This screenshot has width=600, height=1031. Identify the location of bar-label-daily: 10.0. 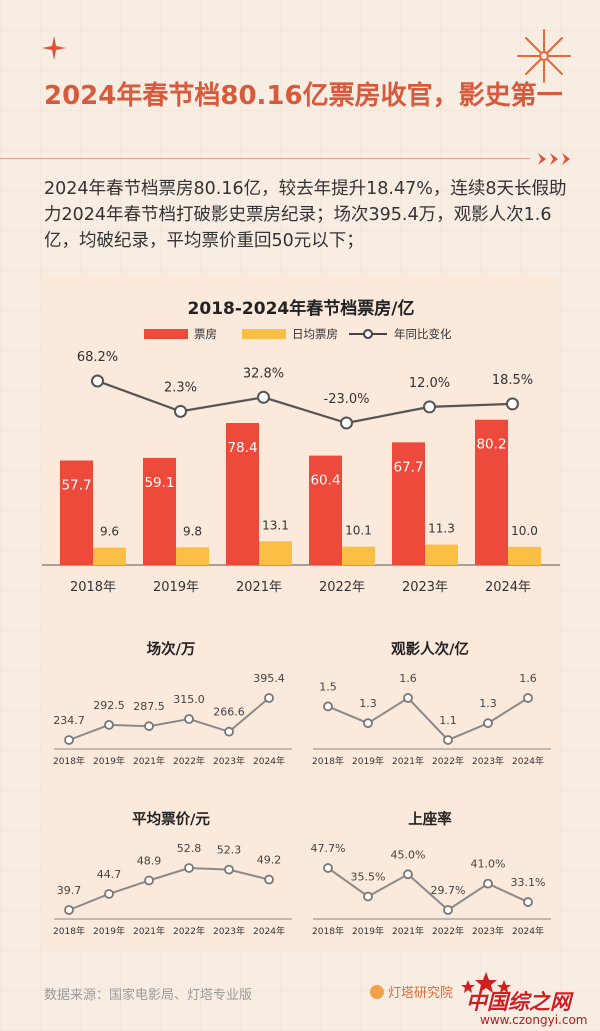
(524, 531).